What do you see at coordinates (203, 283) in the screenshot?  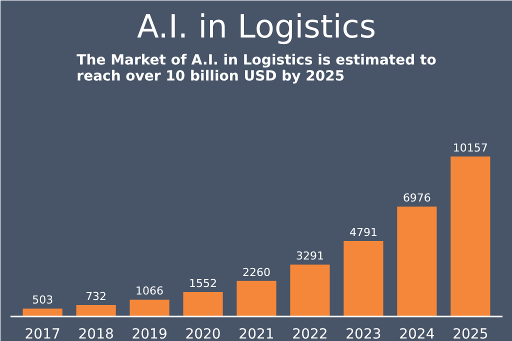 I see `data-label: 1552` at bounding box center [203, 283].